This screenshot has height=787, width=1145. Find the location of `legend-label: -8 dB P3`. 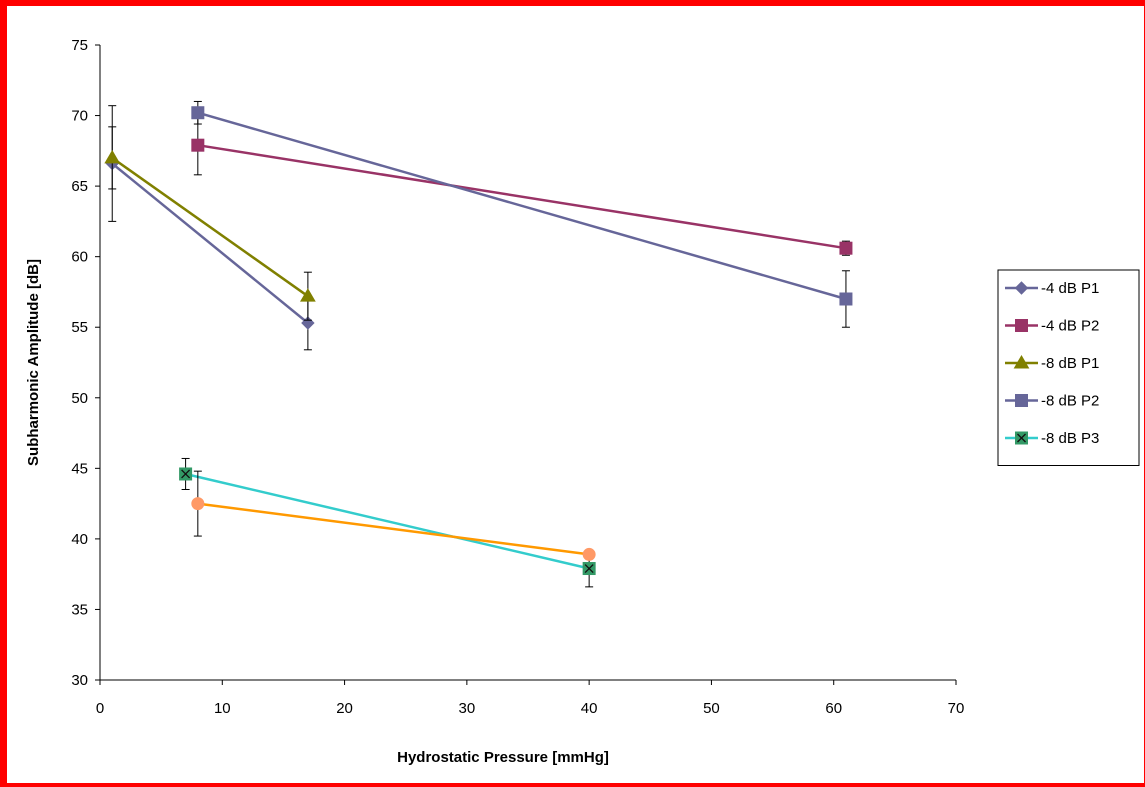

legend-label: -8 dB P3 is located at coordinates (1070, 438).